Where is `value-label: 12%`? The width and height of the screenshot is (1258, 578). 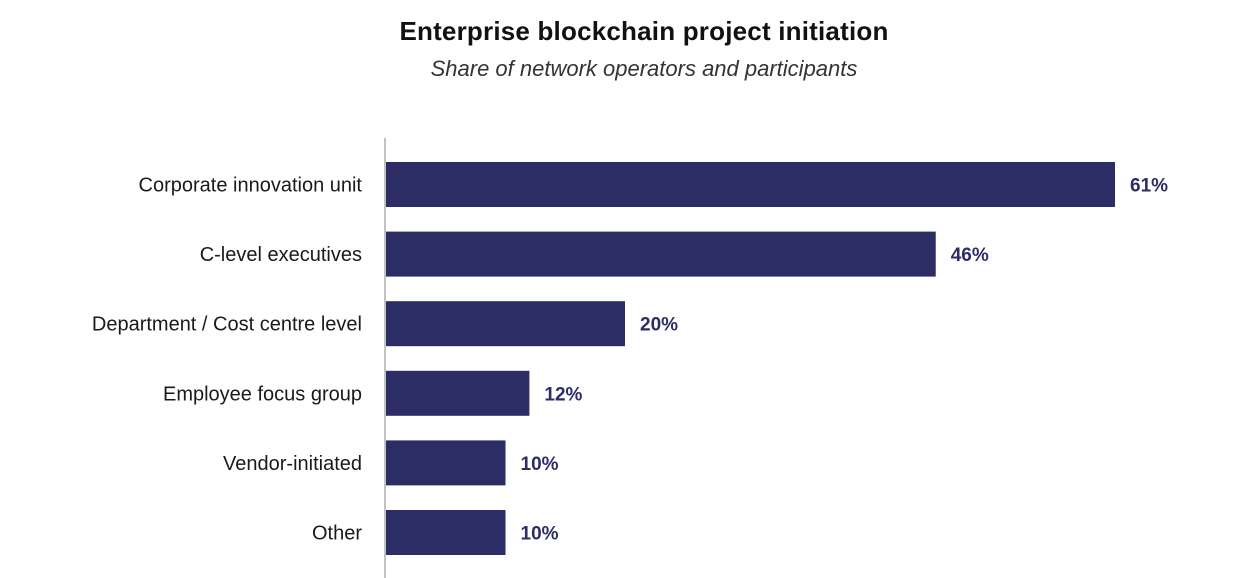
value-label: 12% is located at coordinates (563, 394).